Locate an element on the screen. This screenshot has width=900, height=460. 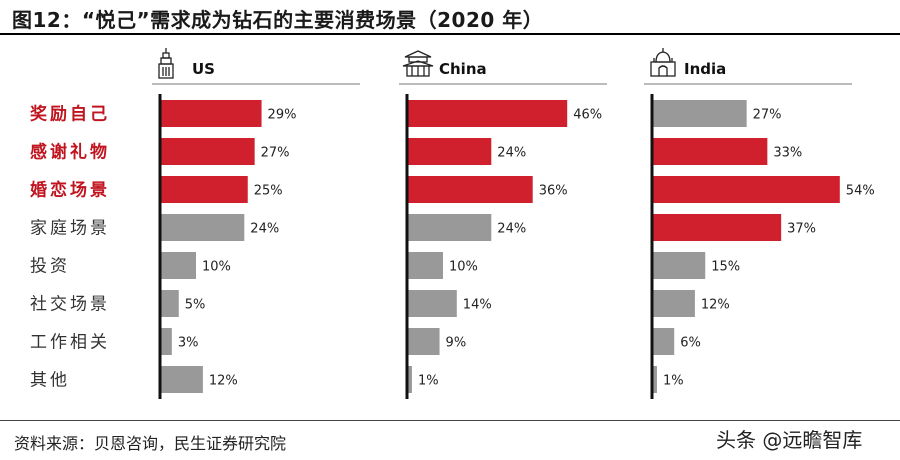
footer-divider is located at coordinates (450, 420).